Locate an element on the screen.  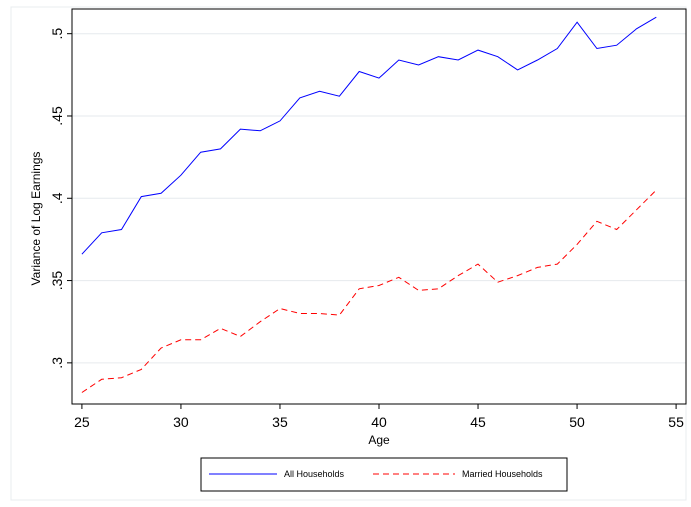
y-tick-label: .4 is located at coordinates (57, 198).